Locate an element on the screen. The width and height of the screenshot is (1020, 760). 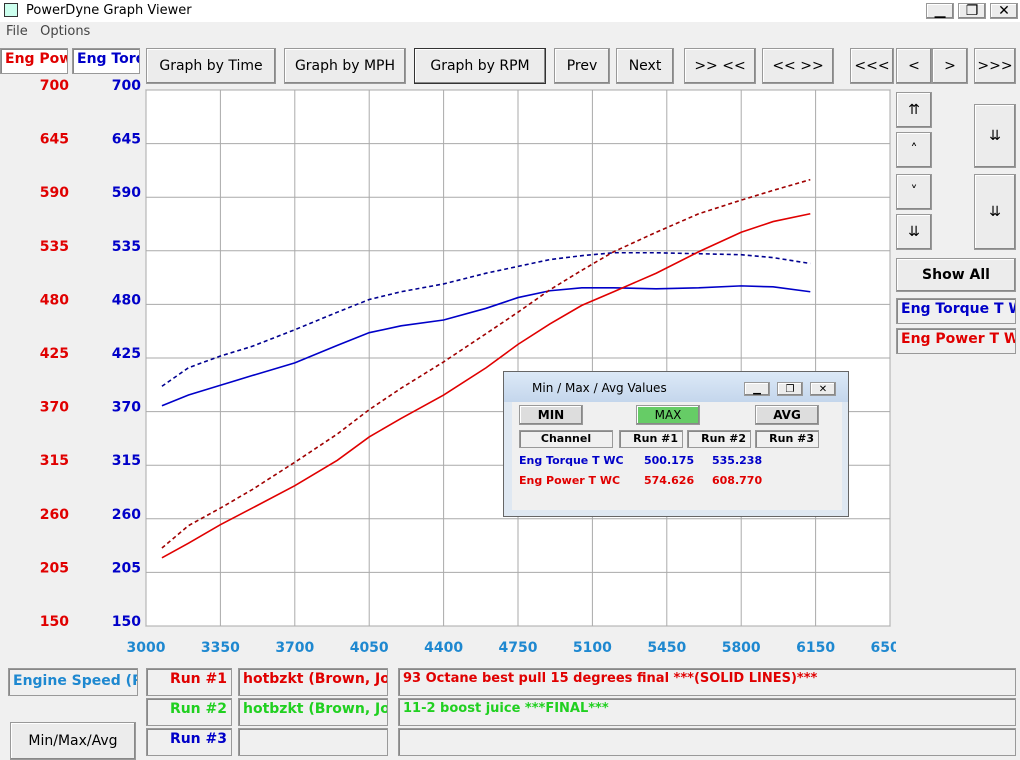
run-driver is located at coordinates (313, 742).